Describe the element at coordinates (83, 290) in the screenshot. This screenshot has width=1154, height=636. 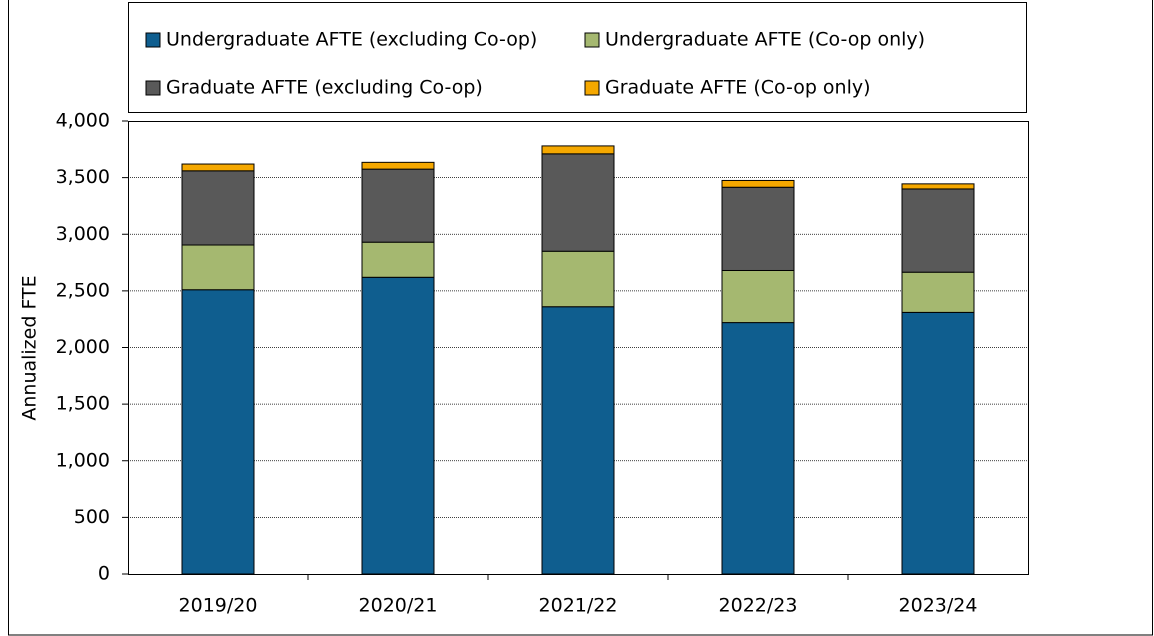
I see `y-tick-label: 2,500` at that location.